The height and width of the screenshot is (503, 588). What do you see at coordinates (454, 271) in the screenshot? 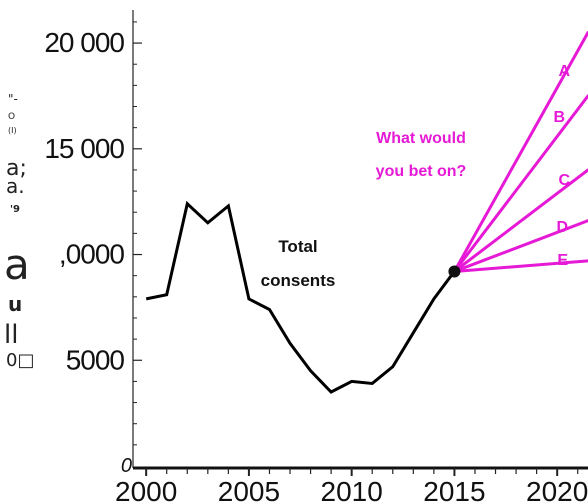
I see `endpoint-marker` at bounding box center [454, 271].